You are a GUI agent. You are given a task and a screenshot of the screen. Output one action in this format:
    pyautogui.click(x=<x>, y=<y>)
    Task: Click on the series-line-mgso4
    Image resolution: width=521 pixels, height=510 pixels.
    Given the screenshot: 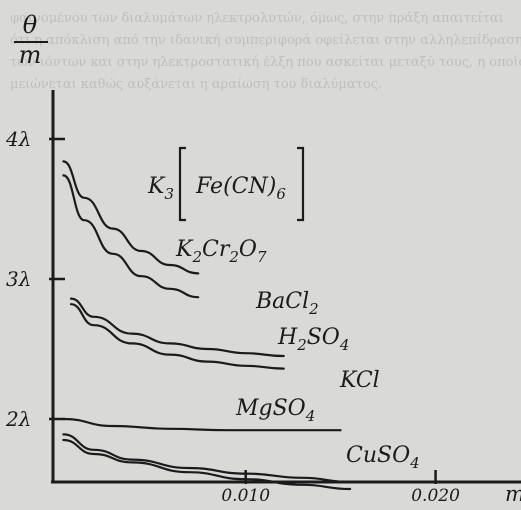 What is the action you would take?
    pyautogui.click(x=207, y=458)
    